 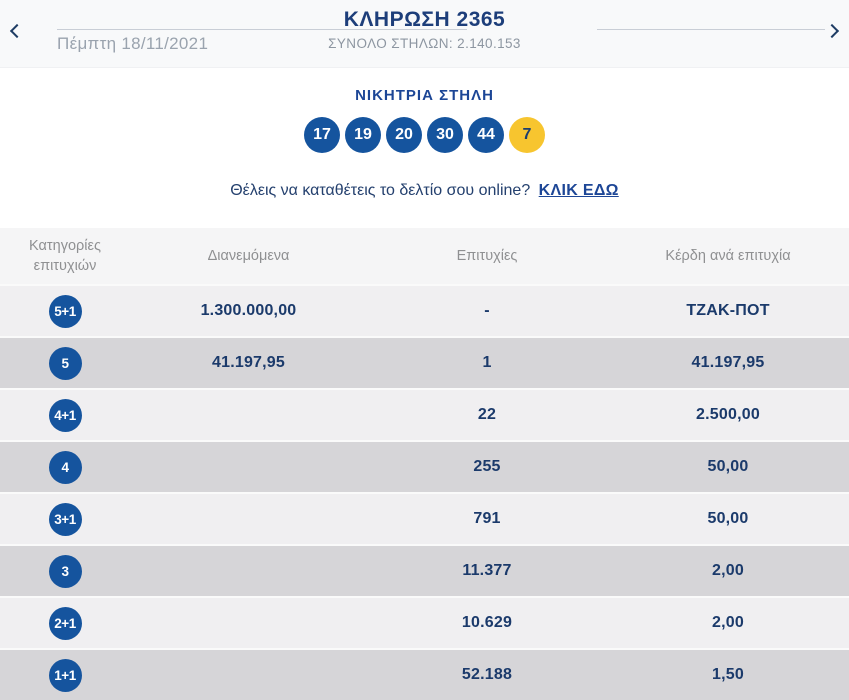 What do you see at coordinates (322, 135) in the screenshot?
I see `number-ball: 17` at bounding box center [322, 135].